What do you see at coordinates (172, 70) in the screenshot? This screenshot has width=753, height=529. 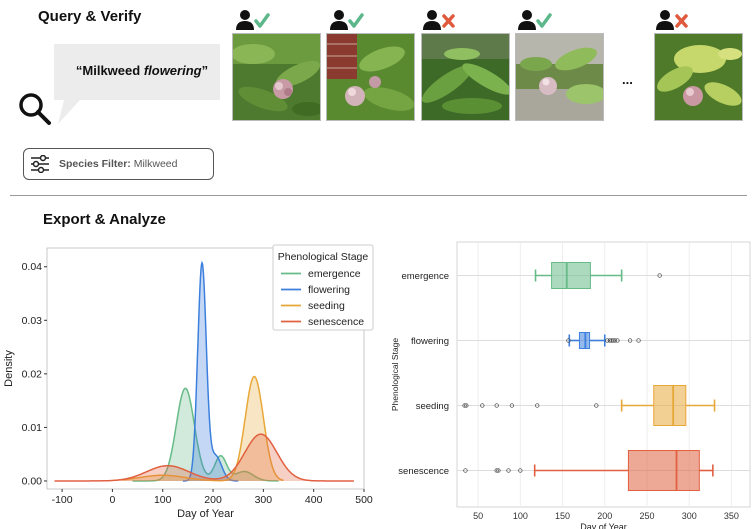 I see `query-emphasis: flowering` at bounding box center [172, 70].